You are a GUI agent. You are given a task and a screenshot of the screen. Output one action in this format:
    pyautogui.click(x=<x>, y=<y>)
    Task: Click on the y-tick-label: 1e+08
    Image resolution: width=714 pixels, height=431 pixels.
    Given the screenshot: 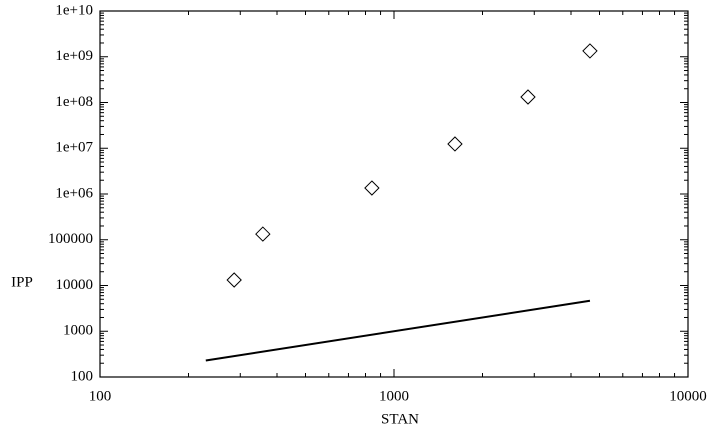 What is the action you would take?
    pyautogui.click(x=74, y=102)
    